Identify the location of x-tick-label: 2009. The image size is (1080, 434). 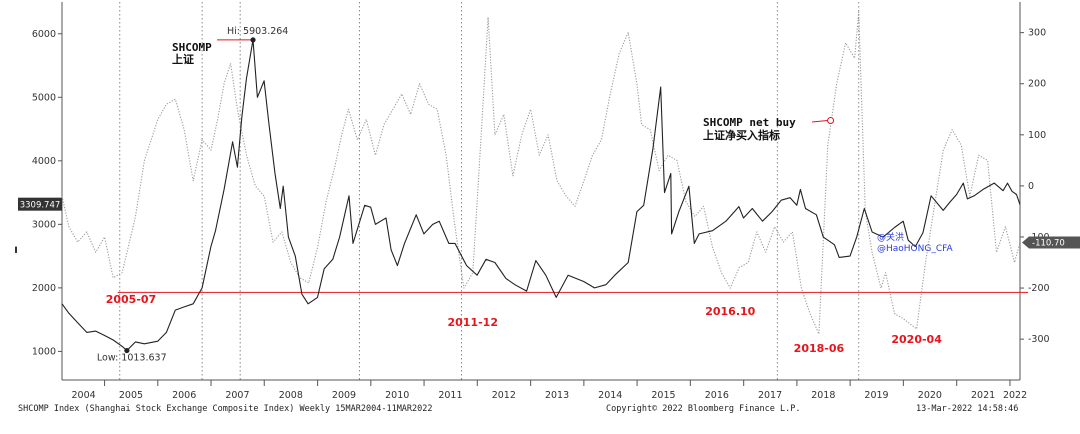
(344, 395).